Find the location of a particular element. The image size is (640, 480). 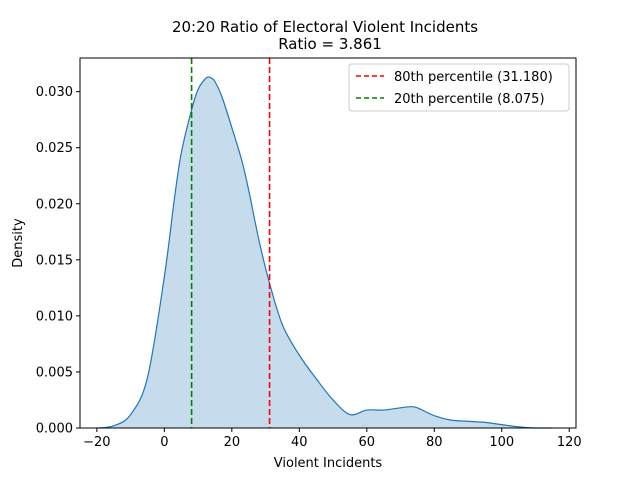

x-tick-label: 100 is located at coordinates (501, 442).